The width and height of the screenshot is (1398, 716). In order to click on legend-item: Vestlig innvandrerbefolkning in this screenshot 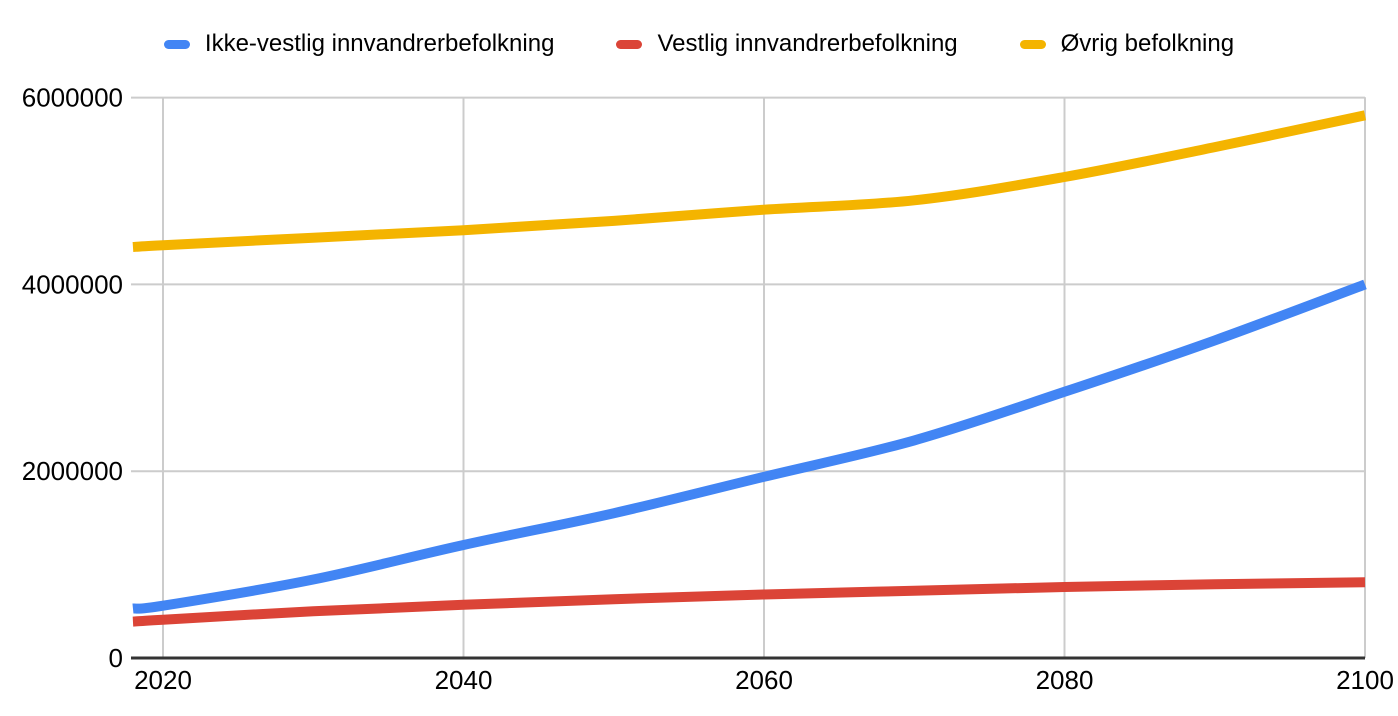, I will do `click(787, 44)`.